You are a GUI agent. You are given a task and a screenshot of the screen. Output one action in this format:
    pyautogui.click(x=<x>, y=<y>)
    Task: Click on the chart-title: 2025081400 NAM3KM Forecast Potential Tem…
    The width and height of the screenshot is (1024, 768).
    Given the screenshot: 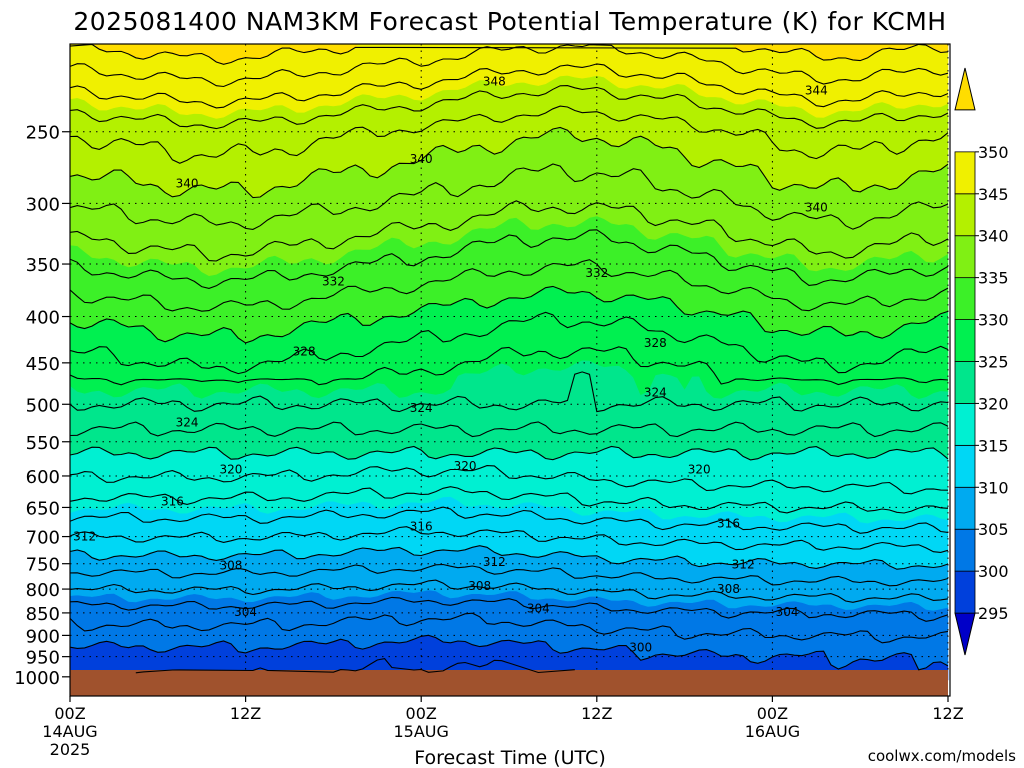 What is the action you would take?
    pyautogui.click(x=509, y=21)
    